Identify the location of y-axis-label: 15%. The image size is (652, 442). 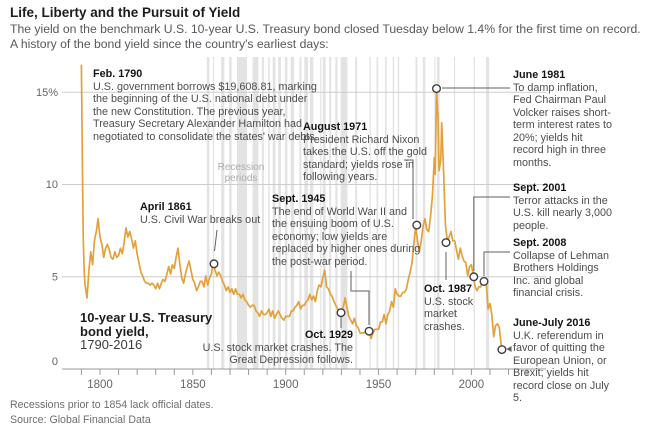
(47, 93).